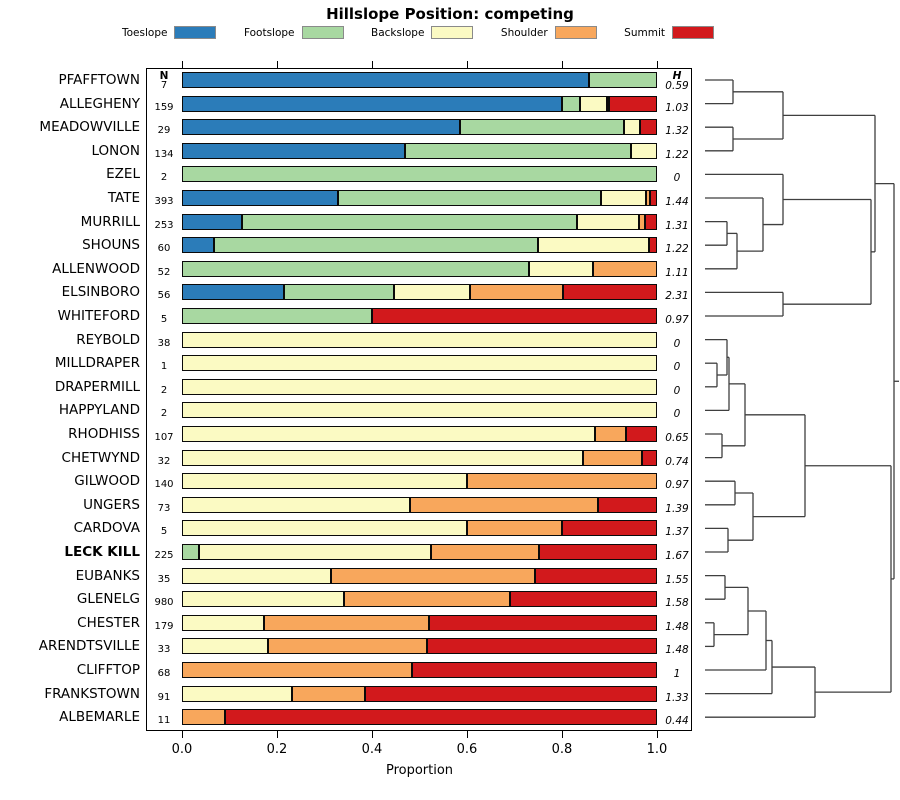 This screenshot has height=800, width=900. I want to click on n-value: 107, so click(164, 437).